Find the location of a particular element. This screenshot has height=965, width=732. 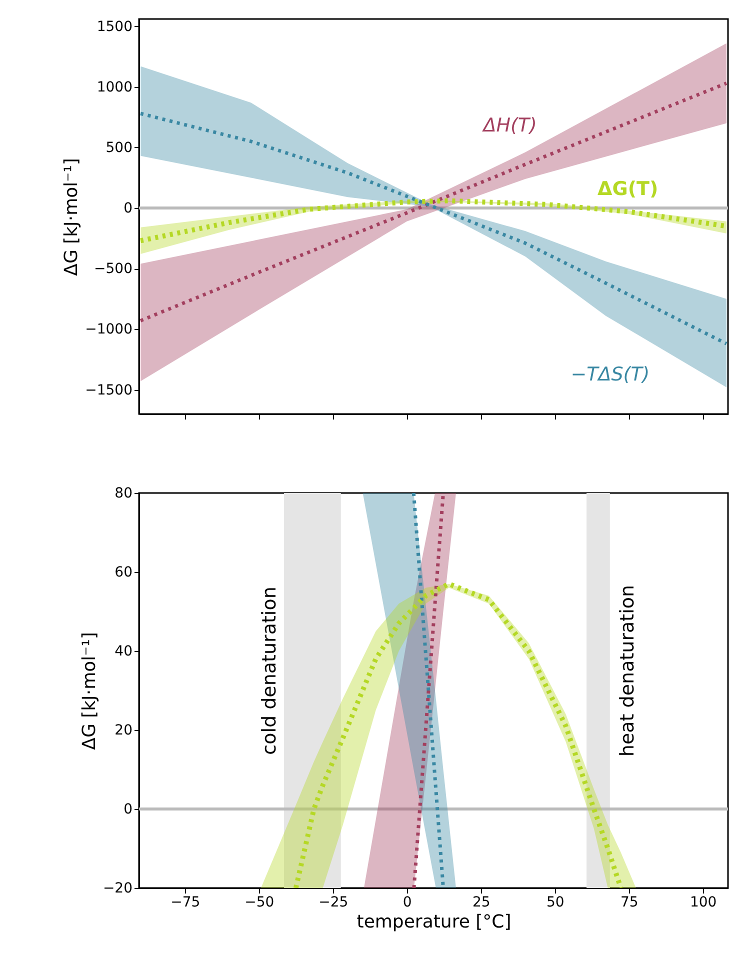

band-label: heat denaturation is located at coordinates (627, 670).